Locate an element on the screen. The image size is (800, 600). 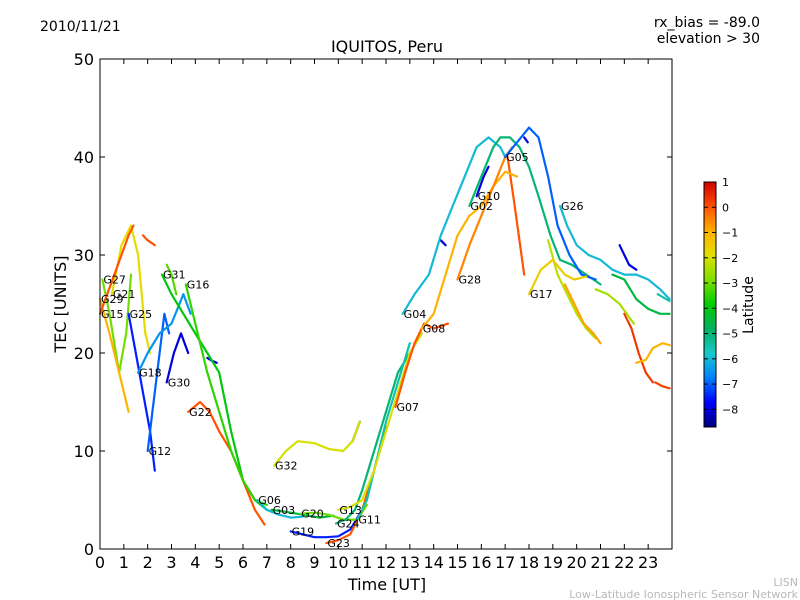
x-tick-label: 17 is located at coordinates (505, 562).